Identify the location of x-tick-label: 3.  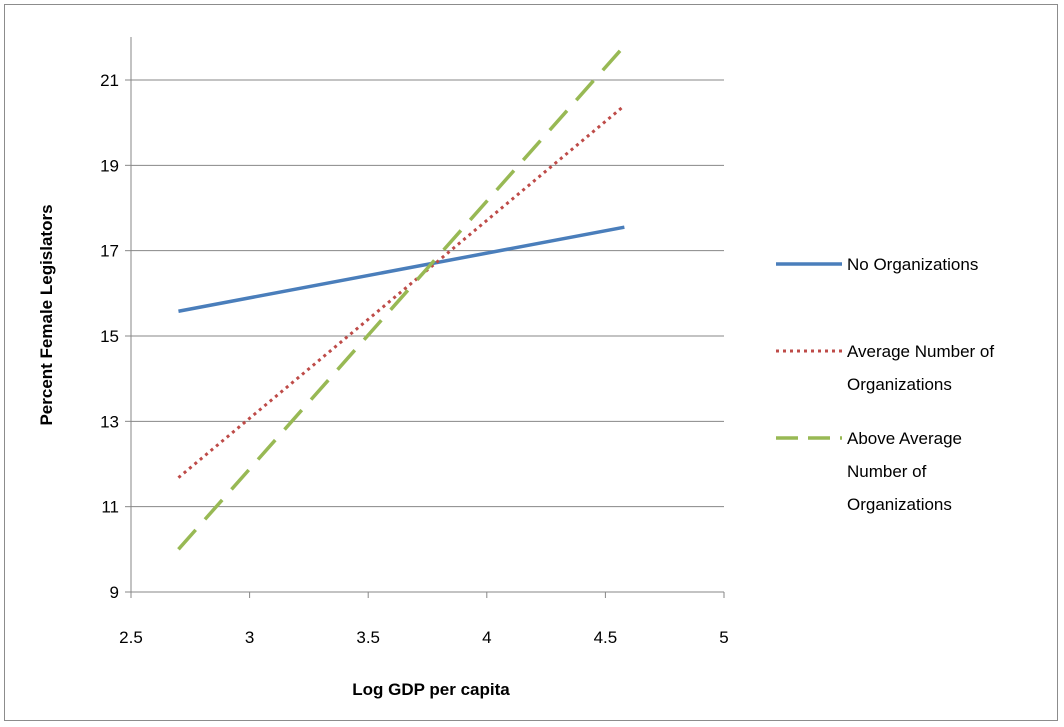
(249, 637).